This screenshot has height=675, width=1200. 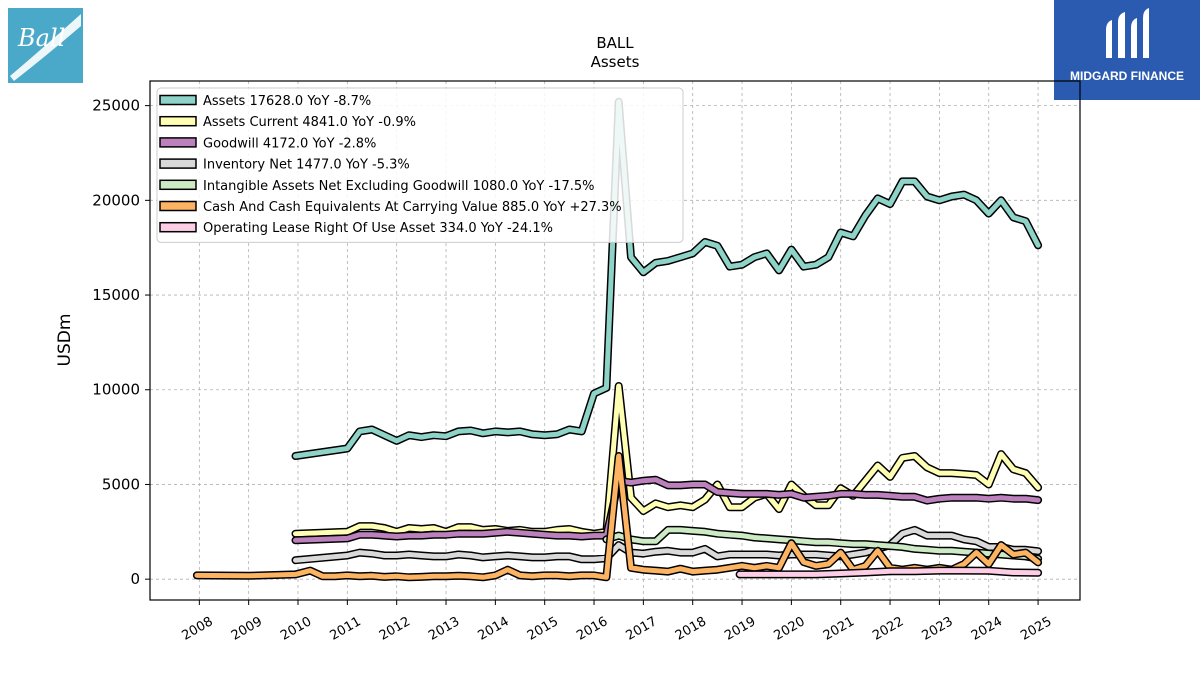 I want to click on x-tick-label: 2008, so click(x=198, y=629).